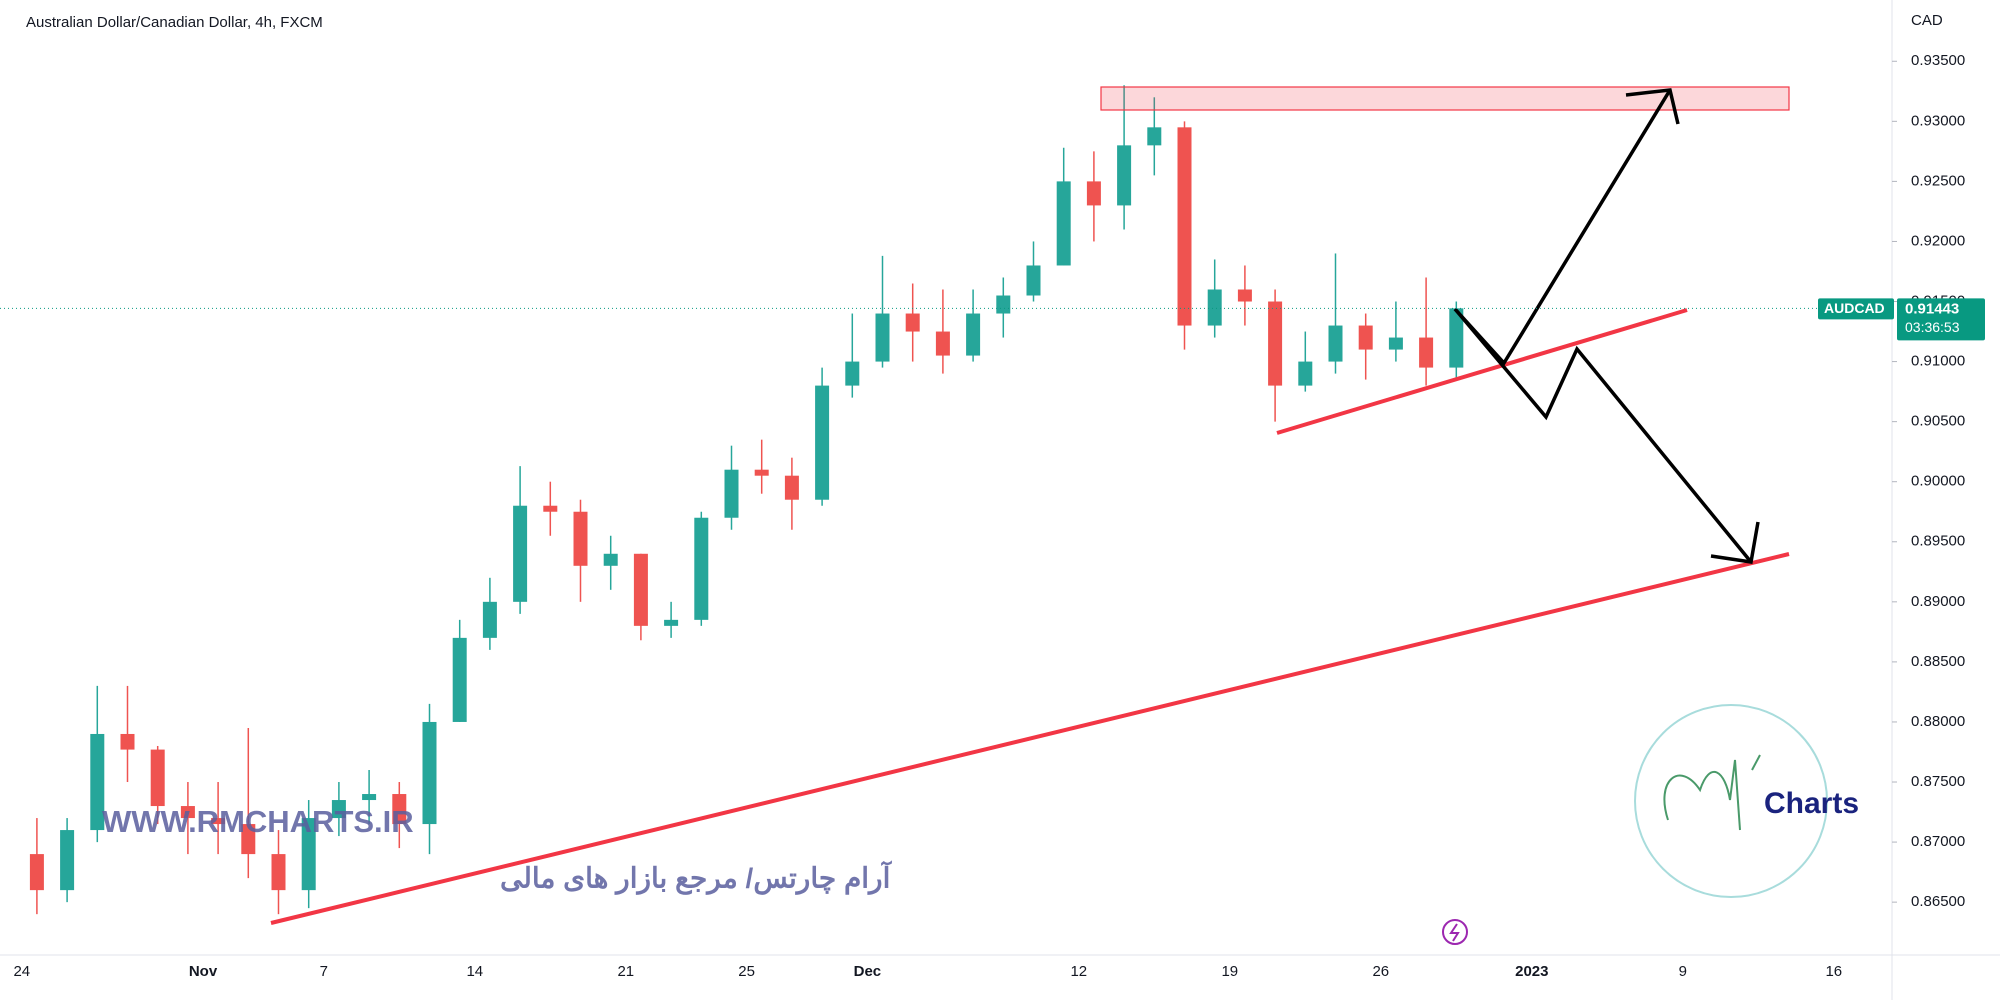  What do you see at coordinates (1712, 792) in the screenshot?
I see `logo-mark` at bounding box center [1712, 792].